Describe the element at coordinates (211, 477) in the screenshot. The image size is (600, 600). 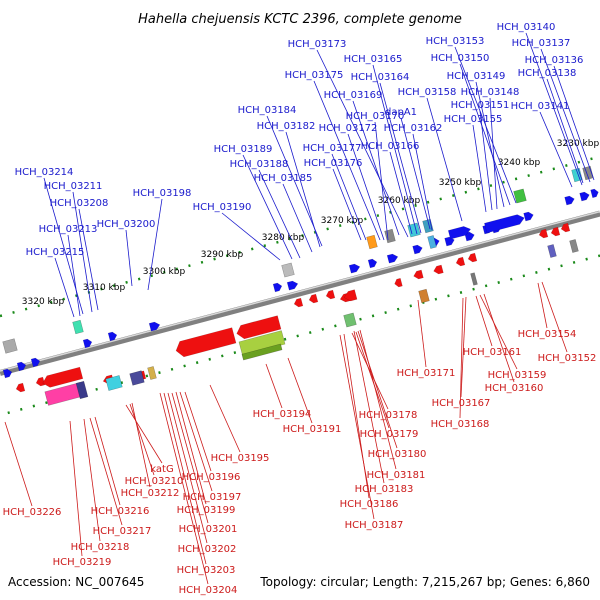
I see `reverse-gene-label: HCH_03196` at that location.